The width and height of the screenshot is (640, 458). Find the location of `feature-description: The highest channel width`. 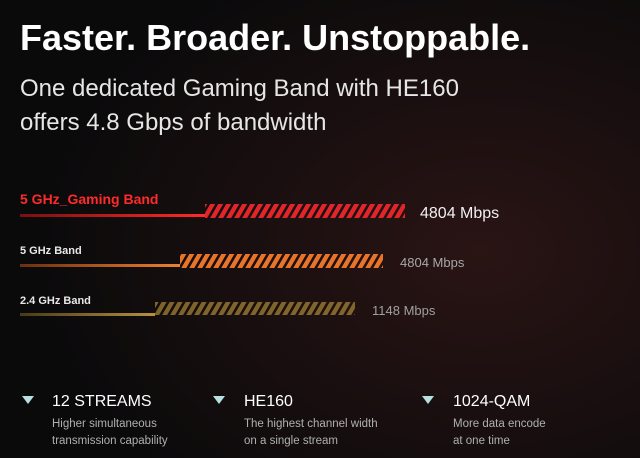

feature-description: The highest channel width is located at coordinates (311, 424).